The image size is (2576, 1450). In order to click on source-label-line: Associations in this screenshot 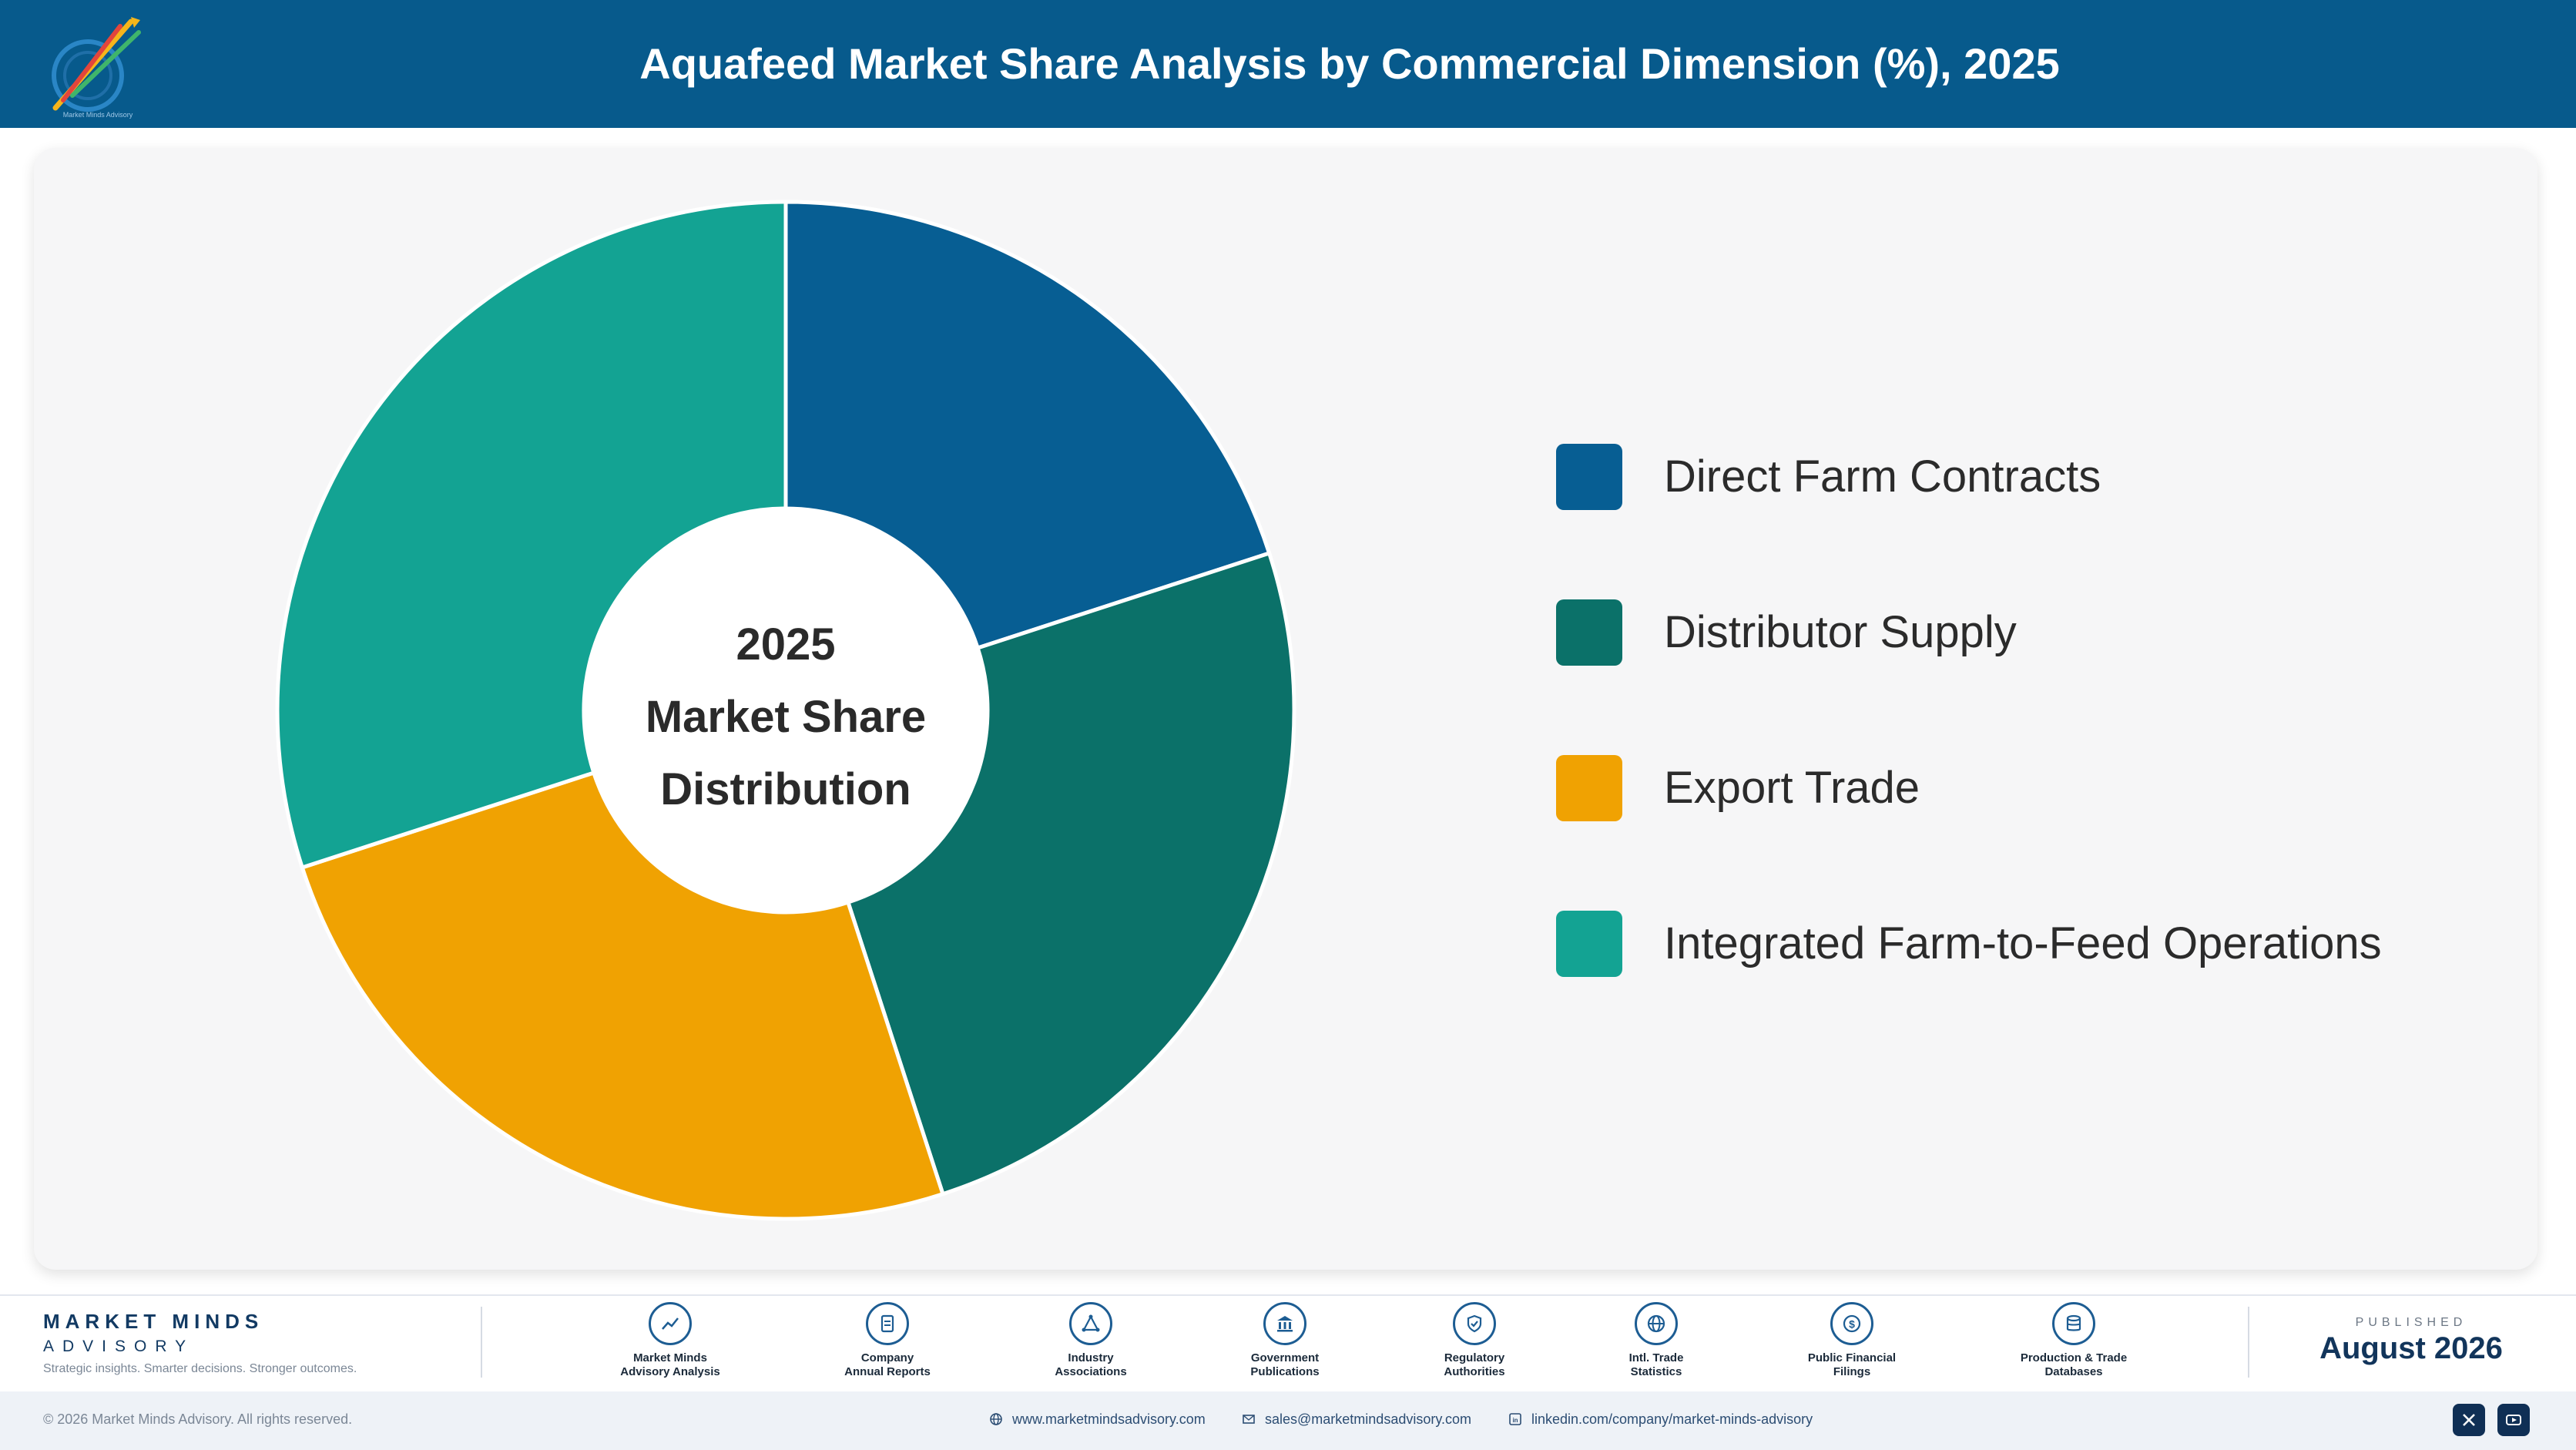, I will do `click(1091, 1371)`.